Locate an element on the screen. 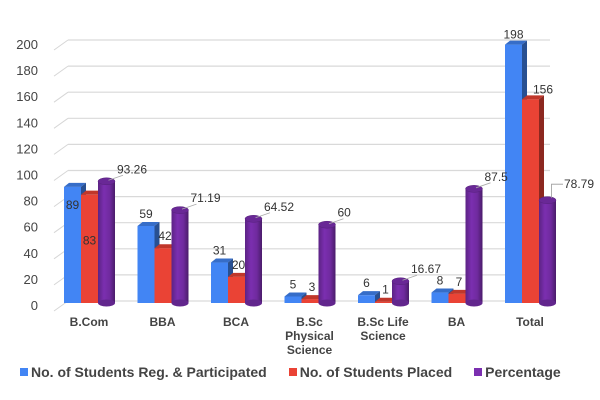 The image size is (600, 400). y-axis: 0 20 40 60 80 100 120 140 160 180 200 is located at coordinates (27, 175).